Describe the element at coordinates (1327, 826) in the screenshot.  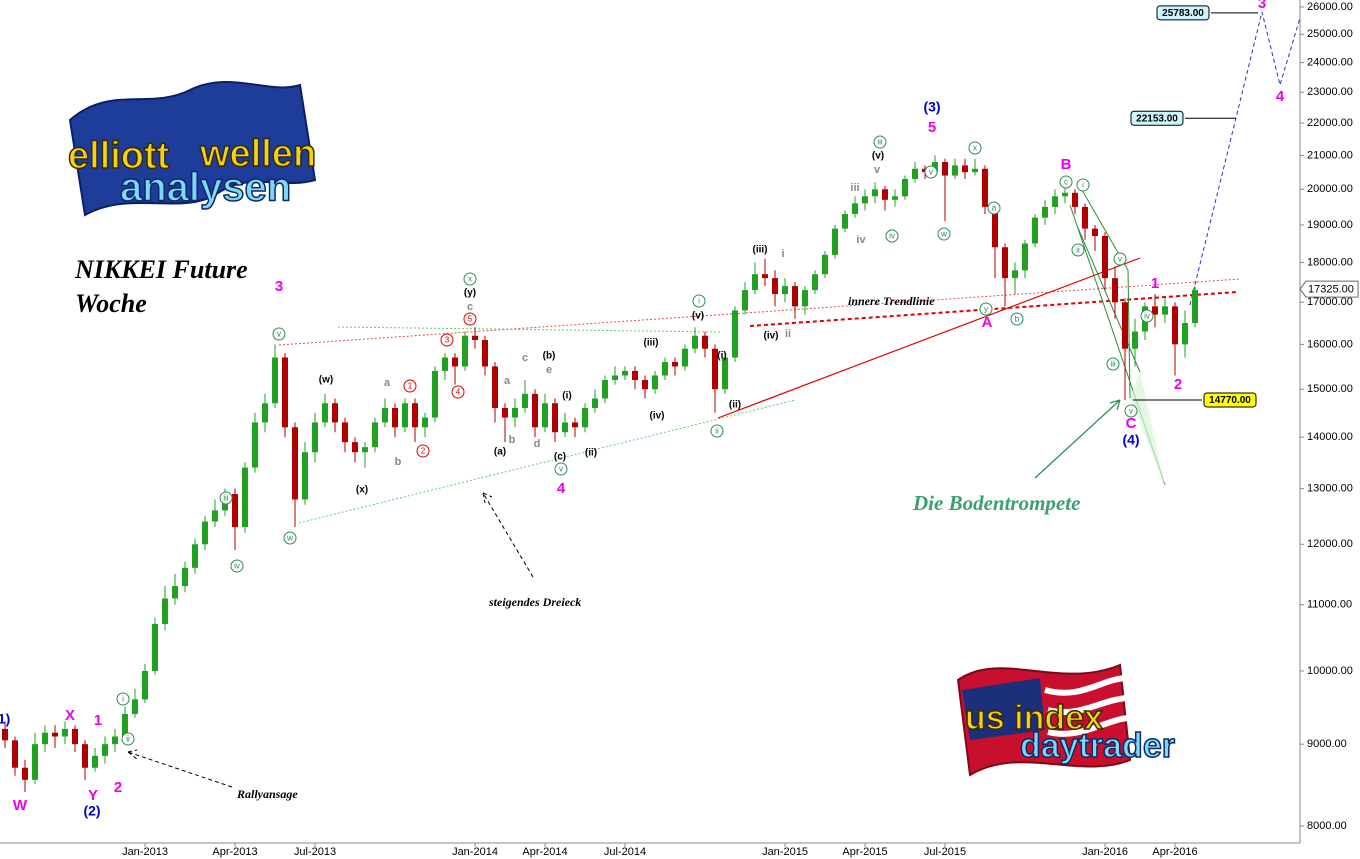
I see `y-tick-label: 8000.00` at that location.